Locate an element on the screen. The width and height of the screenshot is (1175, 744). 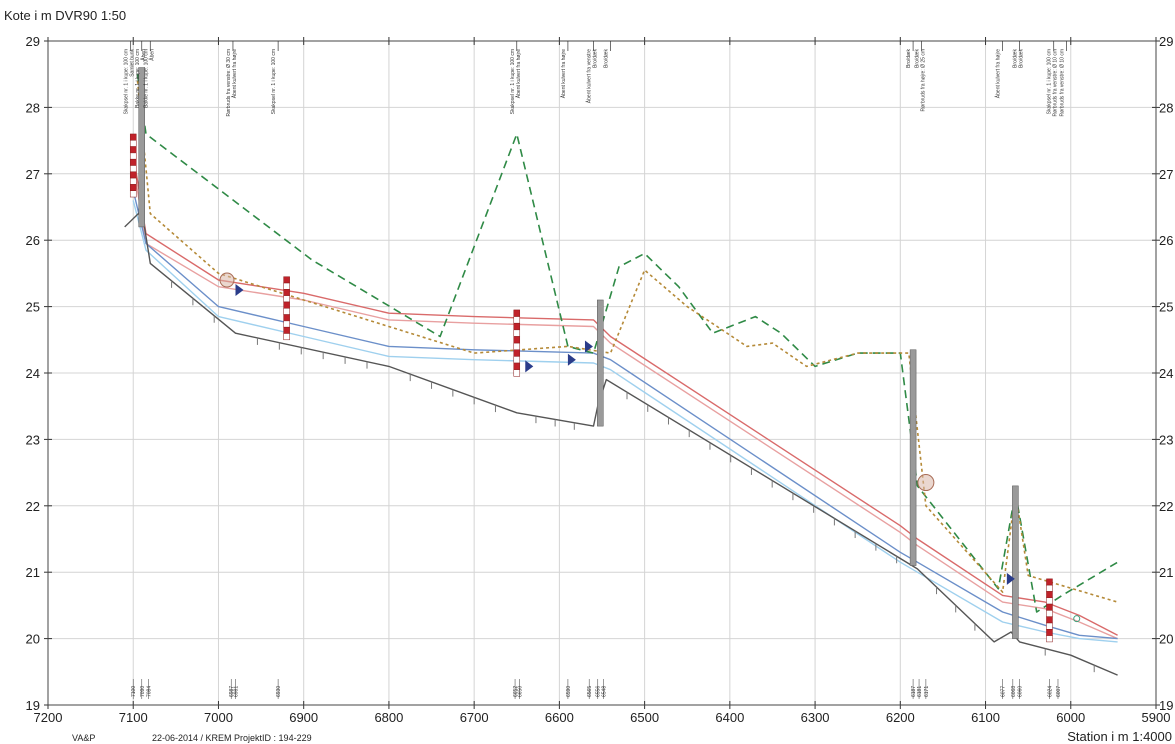
y-tick-label-right: 21 is located at coordinates (1166, 572).